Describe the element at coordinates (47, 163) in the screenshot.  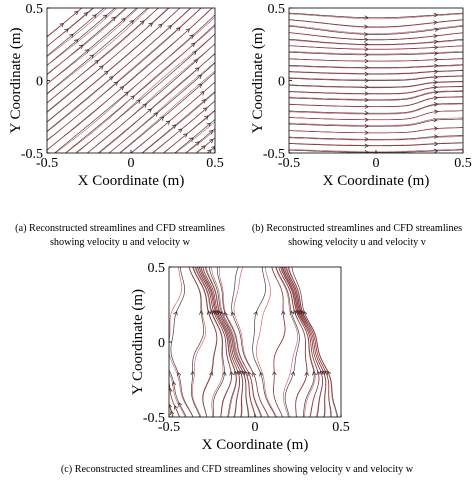
I see `x-tick-label: -0.5` at that location.